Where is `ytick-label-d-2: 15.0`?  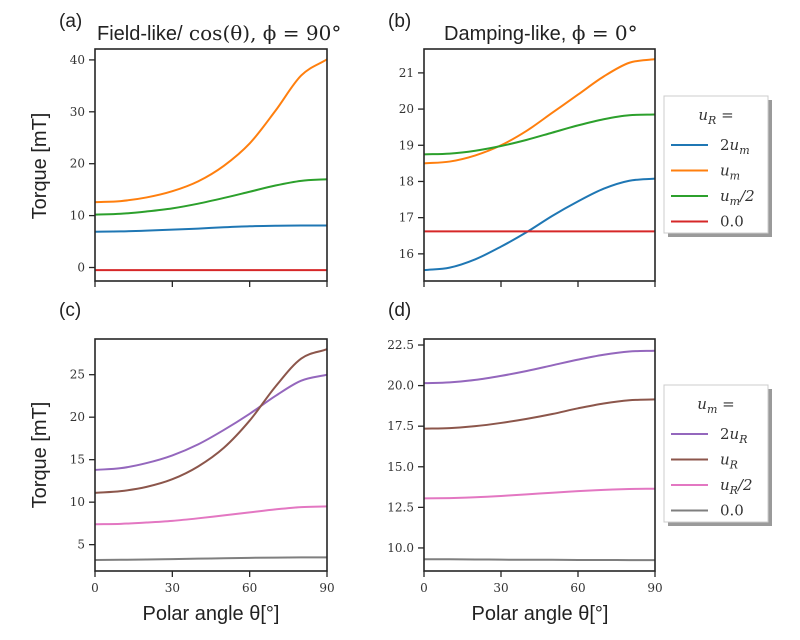 ytick-label-d-2: 15.0 is located at coordinates (400, 467).